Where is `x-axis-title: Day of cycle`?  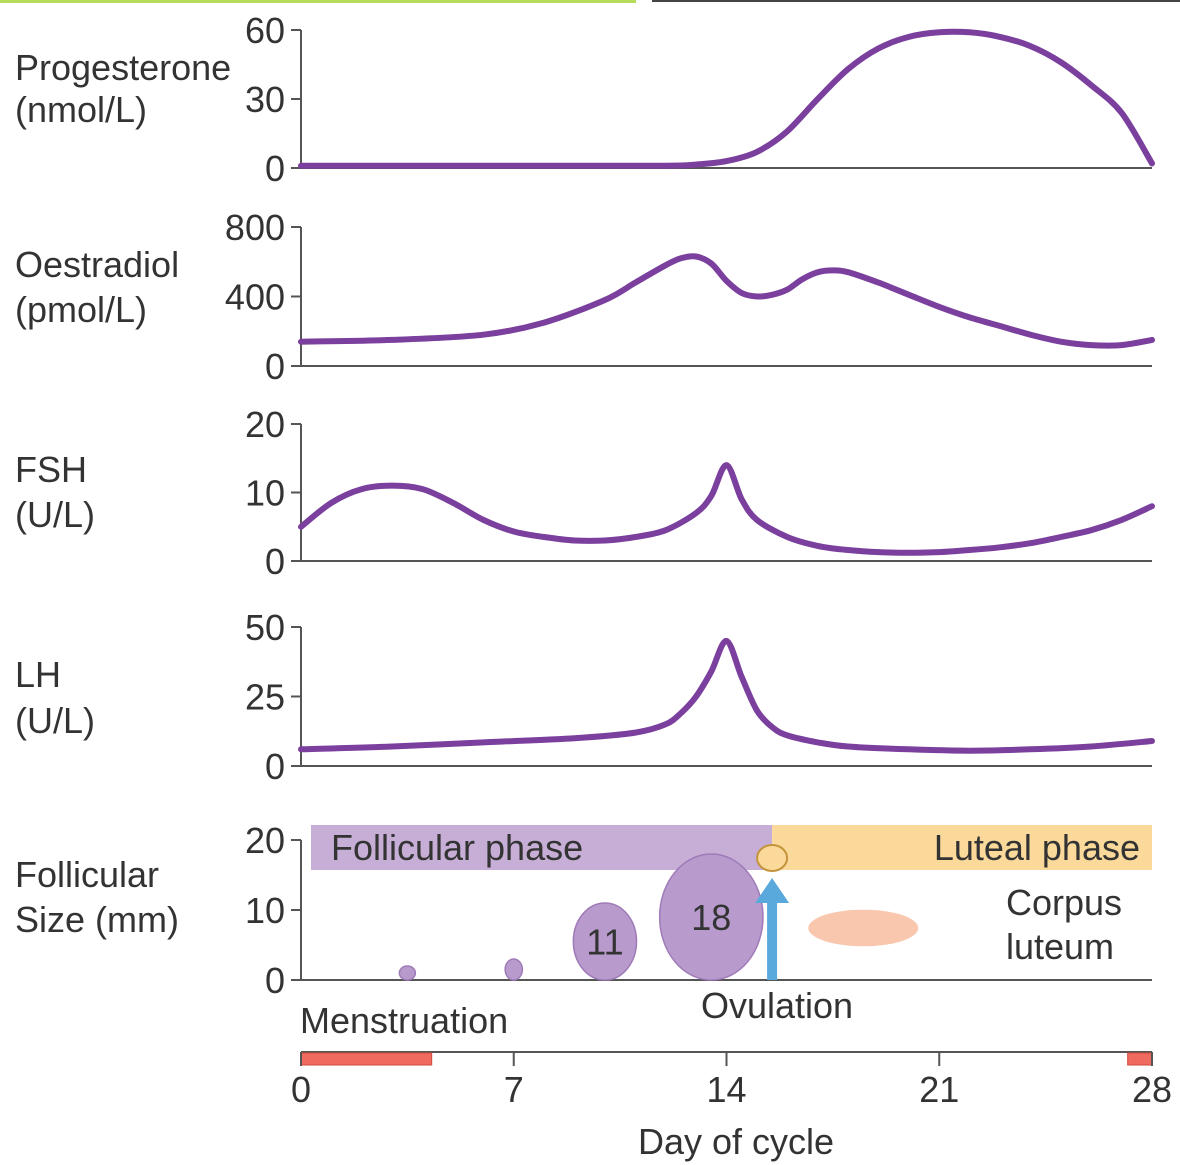 x-axis-title: Day of cycle is located at coordinates (736, 1141).